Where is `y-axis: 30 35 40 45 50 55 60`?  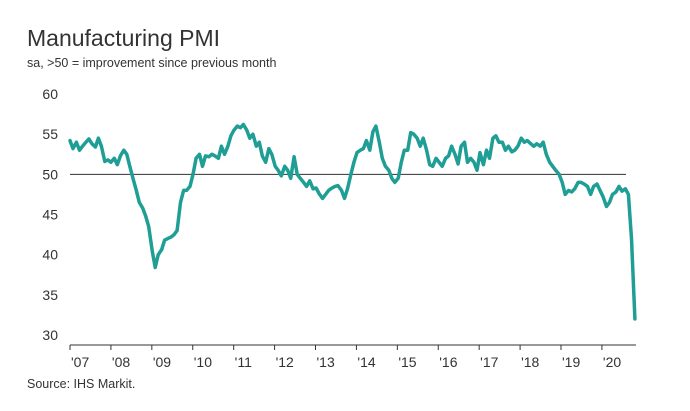 y-axis: 30 35 40 45 50 55 60 is located at coordinates (50, 214).